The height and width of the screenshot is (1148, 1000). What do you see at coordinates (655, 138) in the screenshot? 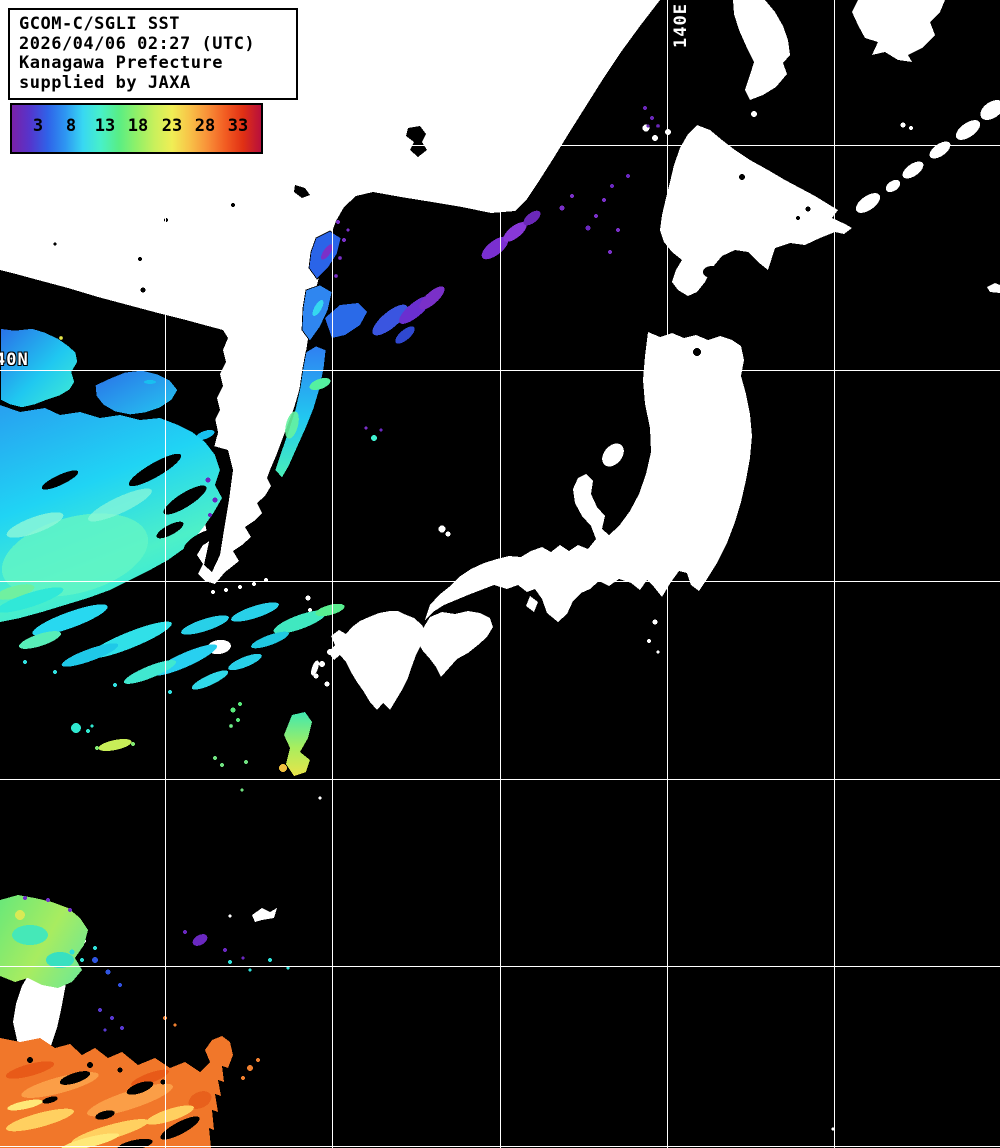
I see `island-rebun` at bounding box center [655, 138].